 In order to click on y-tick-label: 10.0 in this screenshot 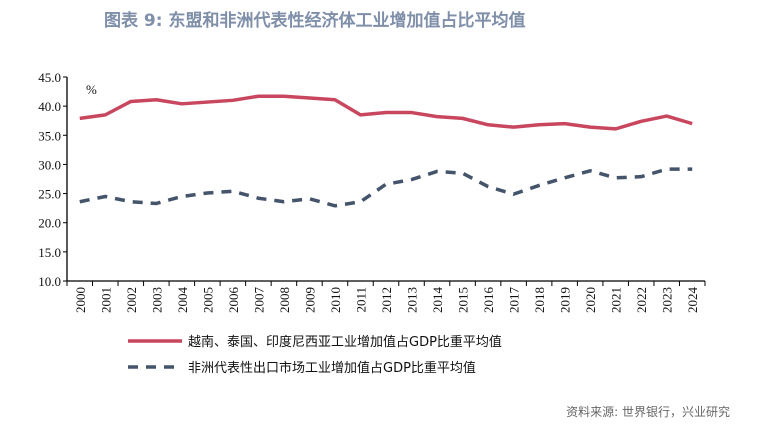, I will do `click(49, 281)`.